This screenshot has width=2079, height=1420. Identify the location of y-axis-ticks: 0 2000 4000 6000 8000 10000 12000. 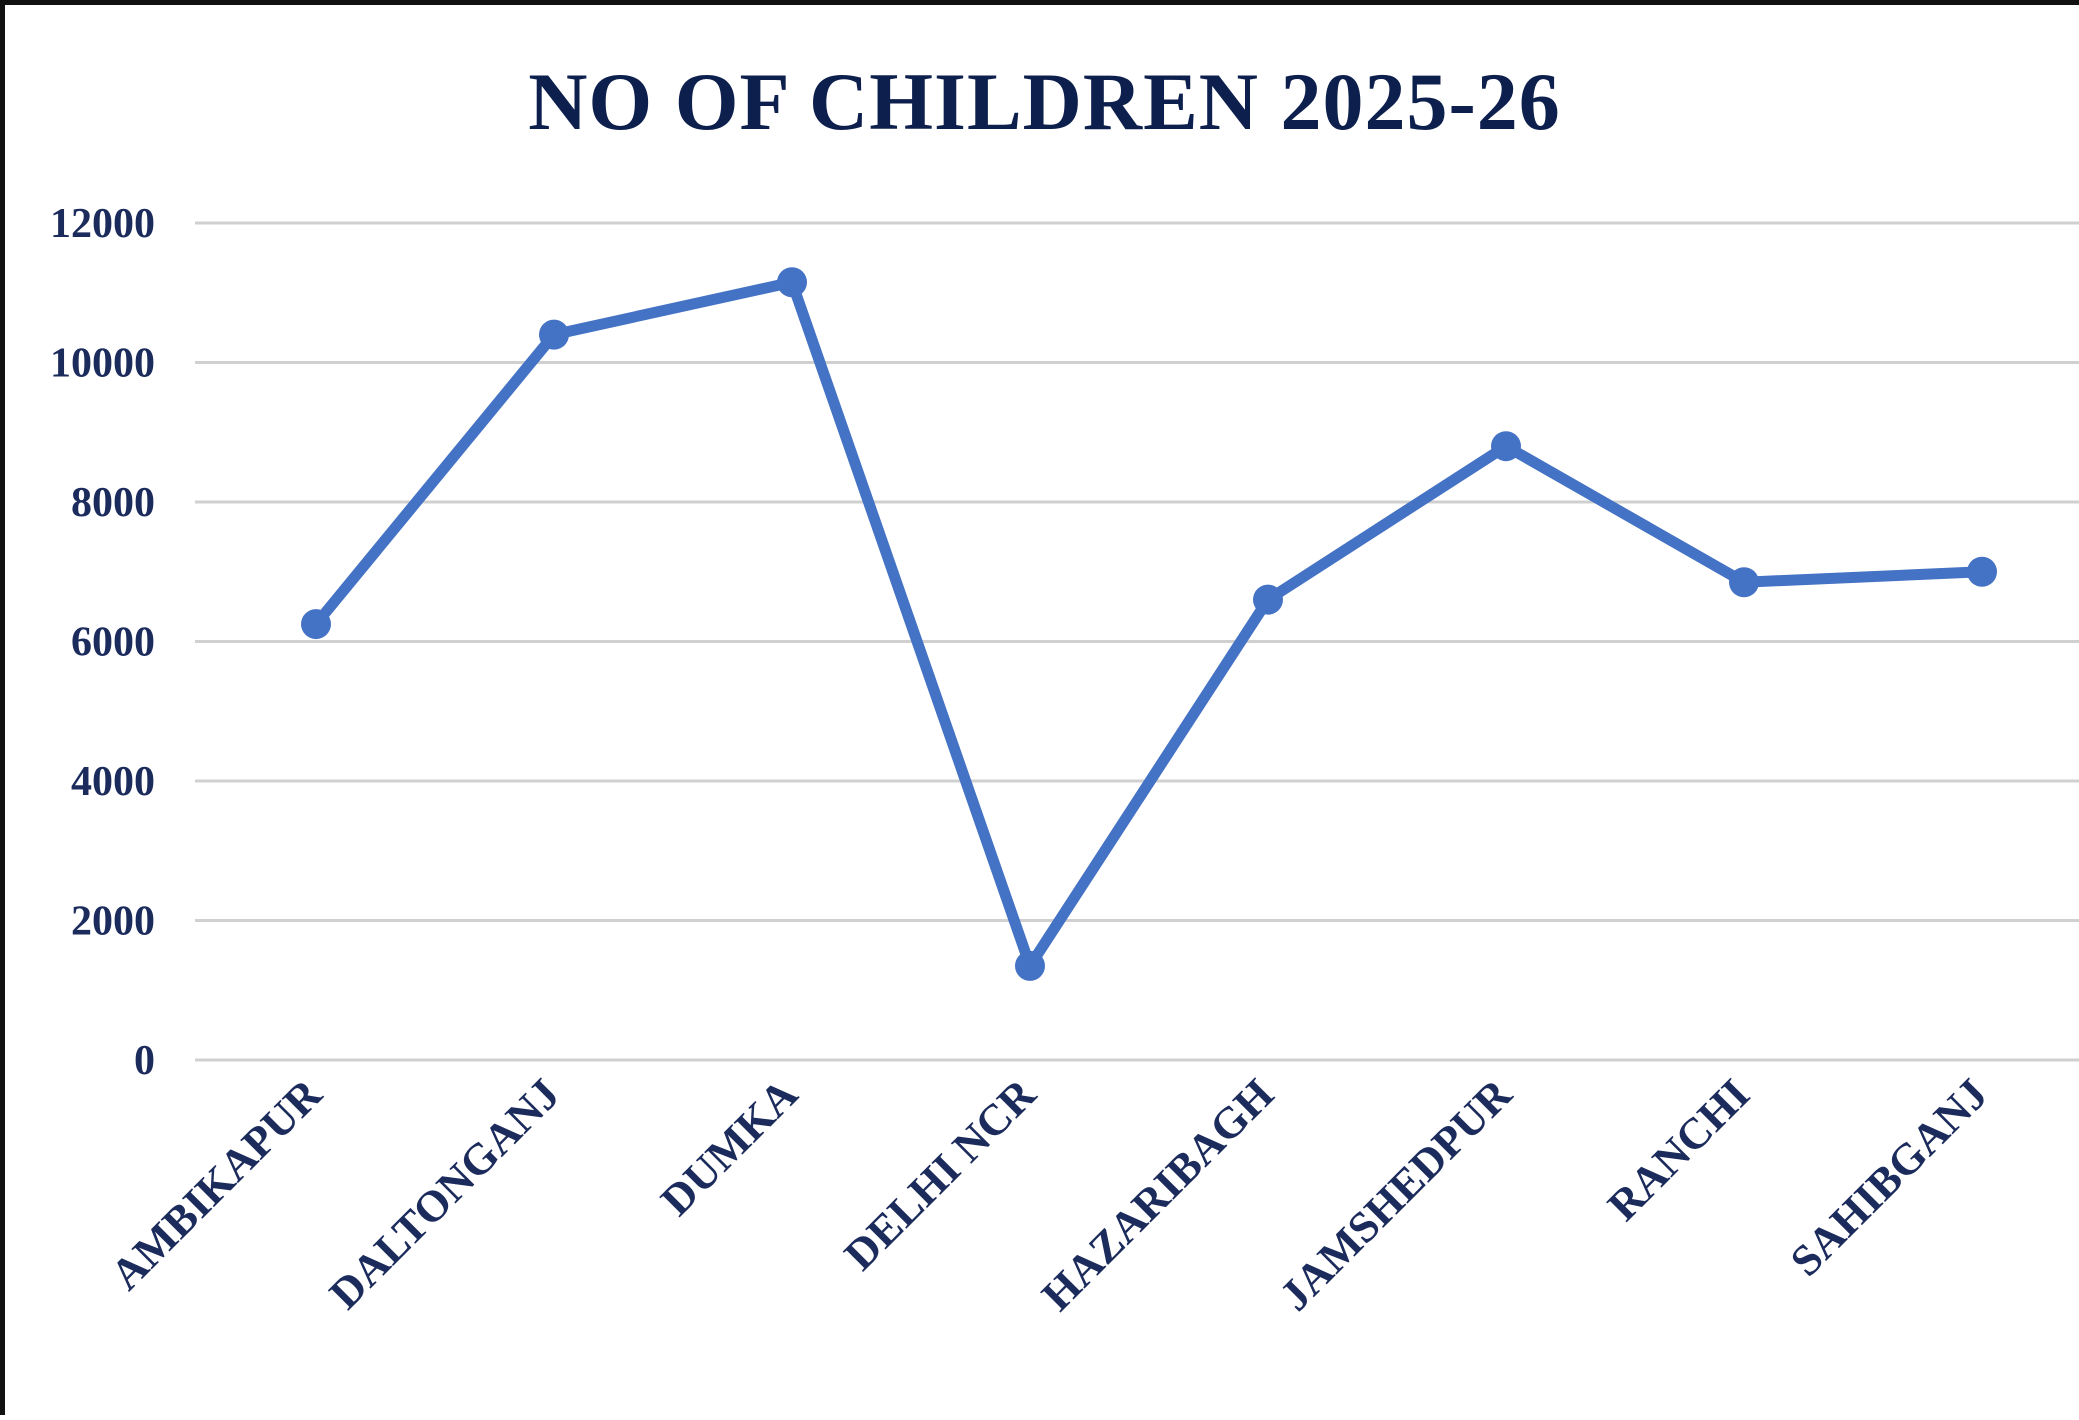
(102, 642).